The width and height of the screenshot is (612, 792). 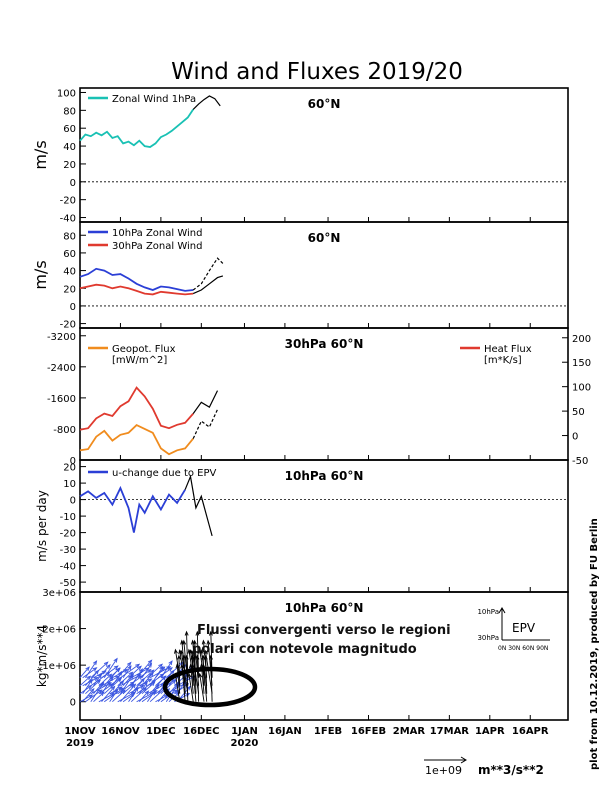 I want to click on y-tick-label: 60, so click(x=69, y=129).